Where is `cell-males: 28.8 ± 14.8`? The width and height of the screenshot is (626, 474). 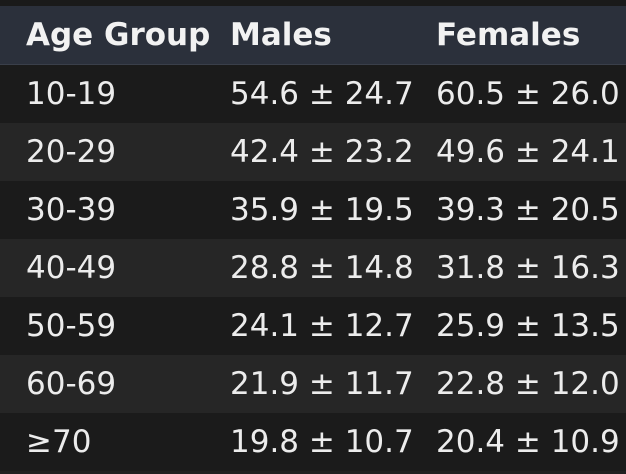 cell-males: 28.8 ± 14.8 is located at coordinates (322, 268).